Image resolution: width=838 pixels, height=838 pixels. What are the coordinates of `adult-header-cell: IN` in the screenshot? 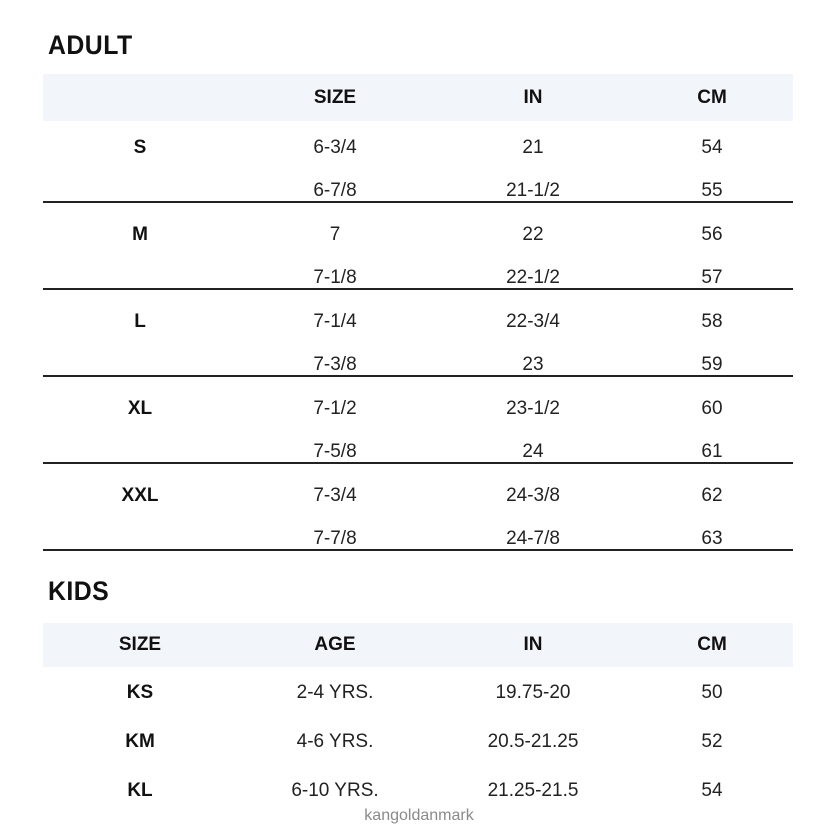 It's located at (533, 97).